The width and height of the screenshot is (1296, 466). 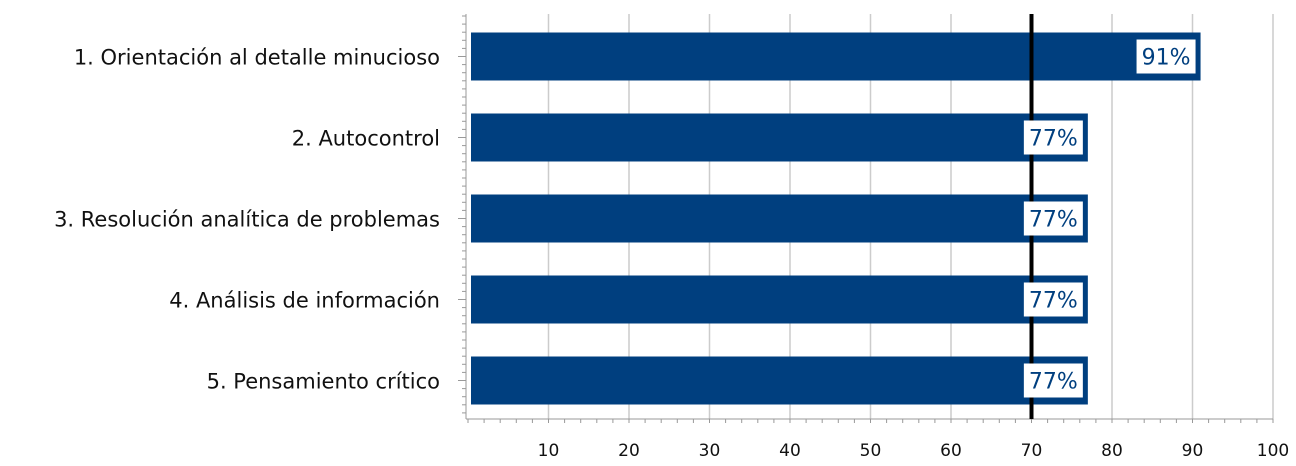 I want to click on category-label: 3. Resolución analítica de problemas, so click(x=247, y=220).